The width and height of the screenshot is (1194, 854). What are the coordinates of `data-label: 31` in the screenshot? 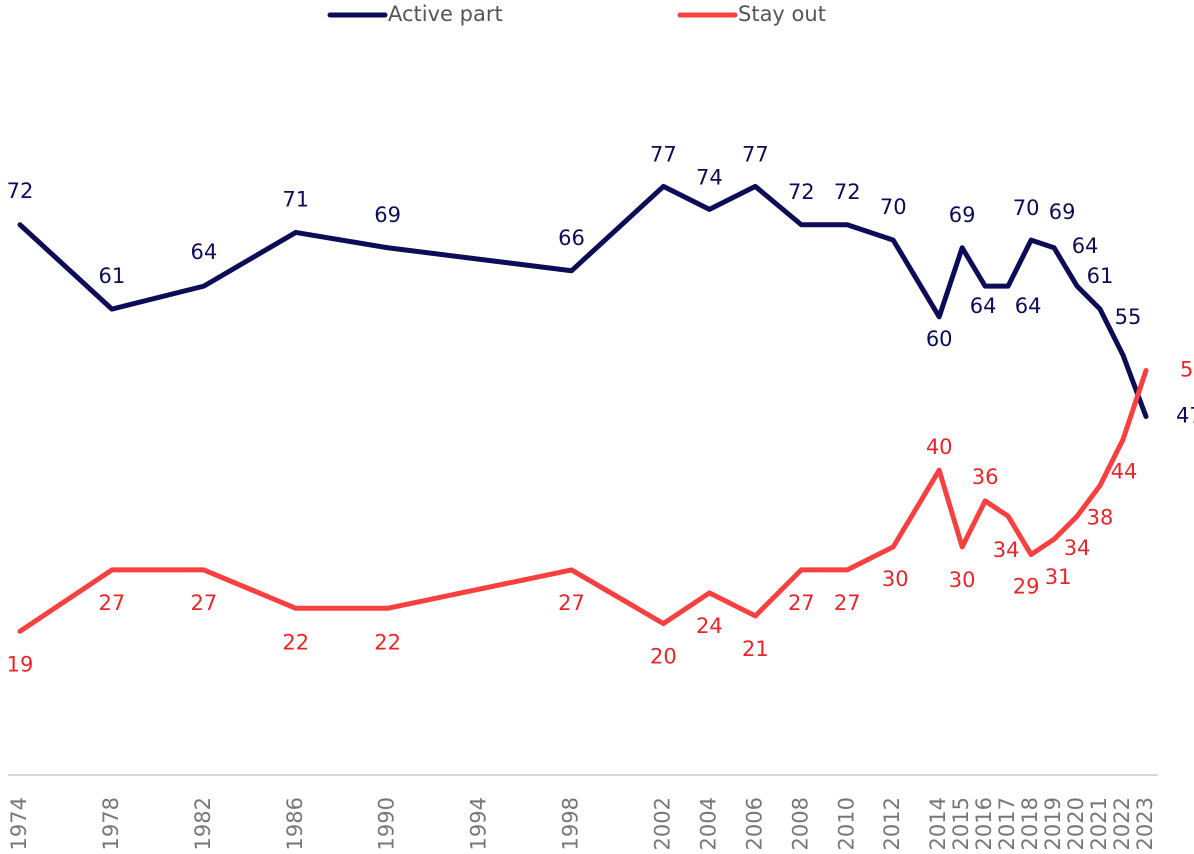 It's located at (1058, 577).